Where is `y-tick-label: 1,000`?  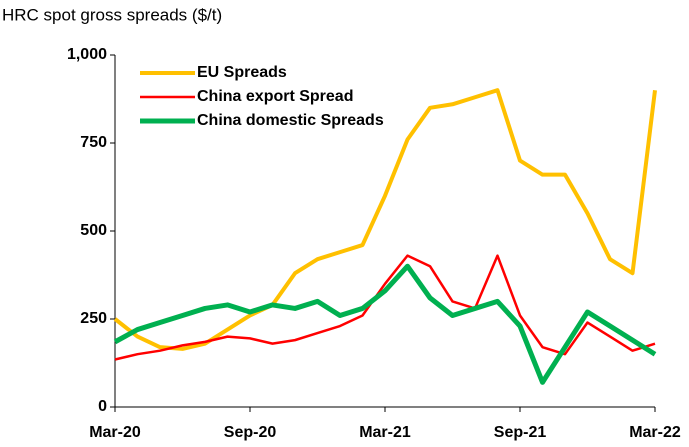
y-tick-label: 1,000 is located at coordinates (87, 54).